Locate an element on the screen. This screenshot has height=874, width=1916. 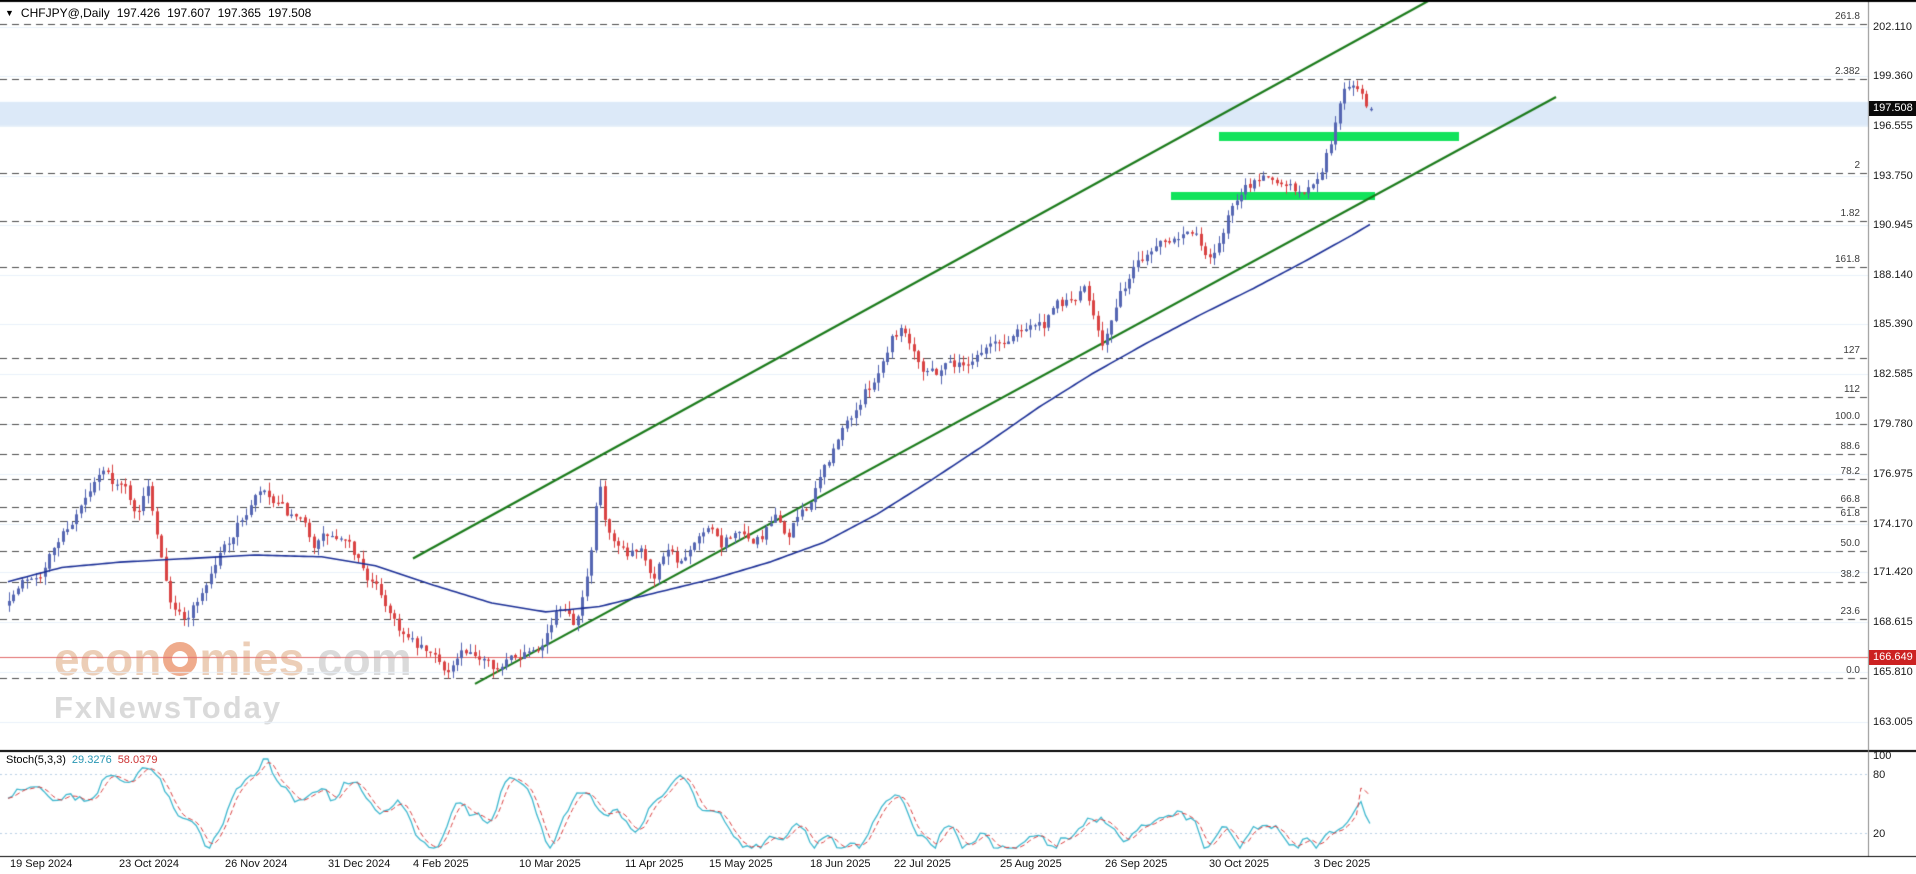
fib-level-label: 66.8 is located at coordinates (1850, 499).